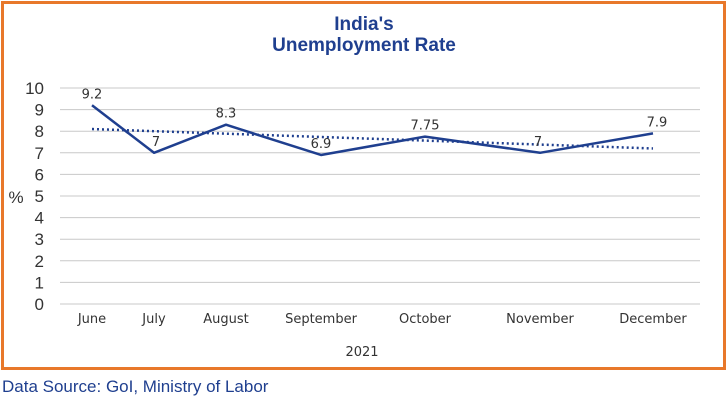  I want to click on x-axis-label: 2021, so click(361, 352).